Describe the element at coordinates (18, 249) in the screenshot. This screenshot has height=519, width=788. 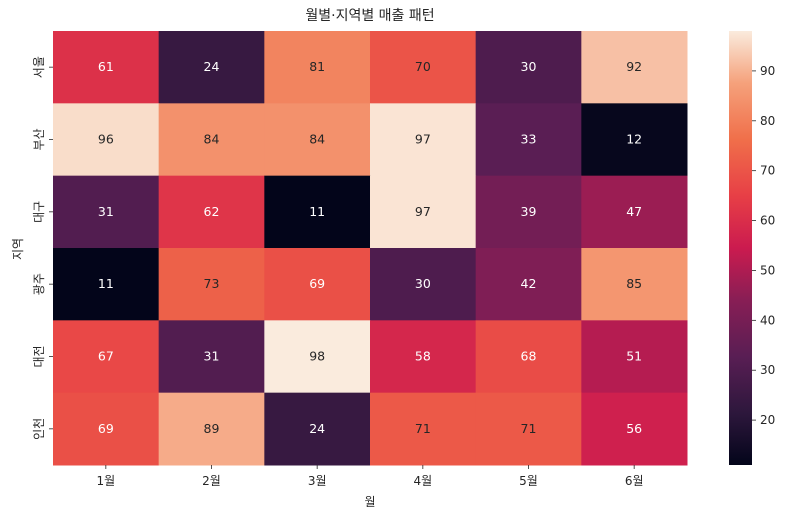
I see `y-axis-label: 지역` at that location.